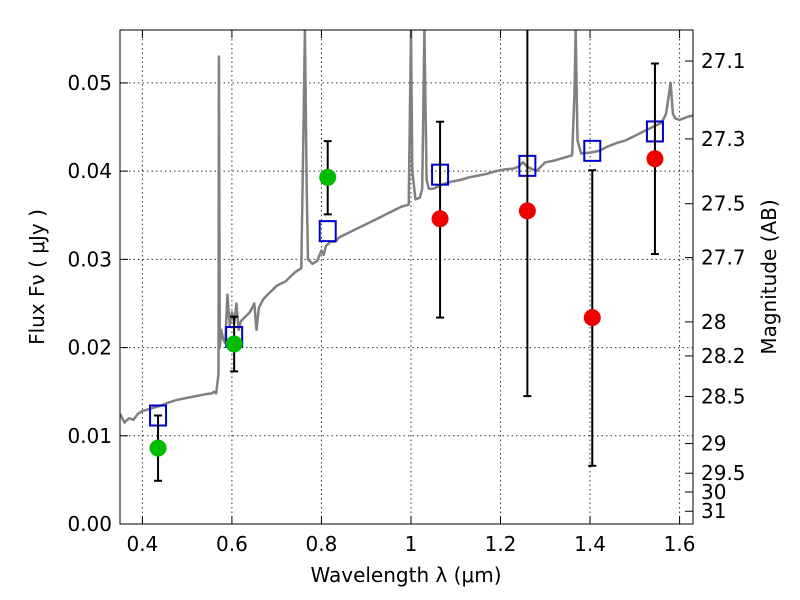 The height and width of the screenshot is (600, 800). What do you see at coordinates (769, 276) in the screenshot?
I see `y2-axis-title: Magnitude (AB)` at bounding box center [769, 276].